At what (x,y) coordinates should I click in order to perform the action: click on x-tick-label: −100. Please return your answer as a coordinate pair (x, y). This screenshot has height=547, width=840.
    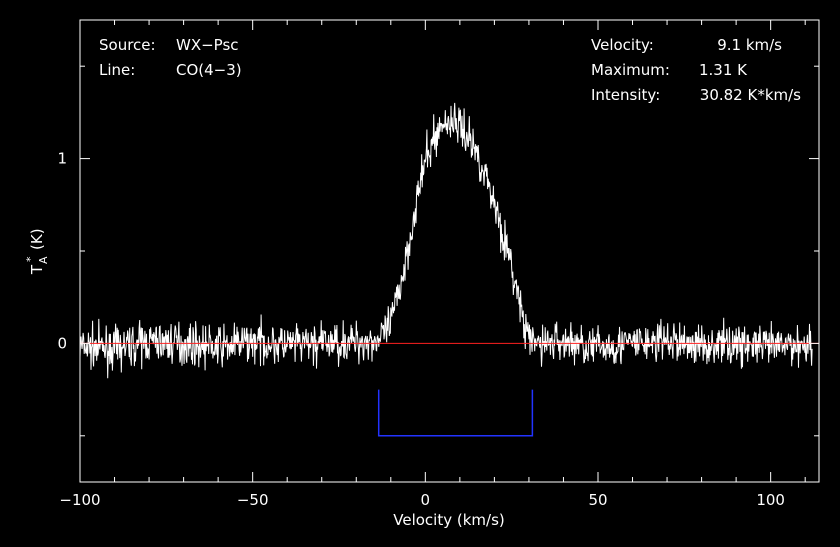
    Looking at the image, I should click on (79, 500).